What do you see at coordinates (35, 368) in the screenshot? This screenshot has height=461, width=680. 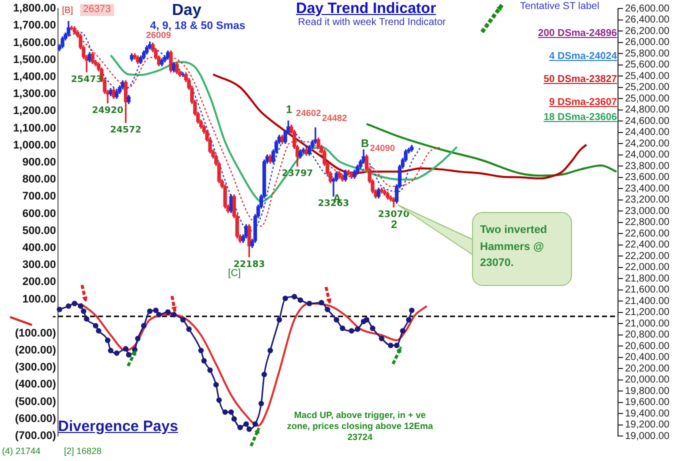 I see `y2-tick-label: (300.00)` at bounding box center [35, 368].